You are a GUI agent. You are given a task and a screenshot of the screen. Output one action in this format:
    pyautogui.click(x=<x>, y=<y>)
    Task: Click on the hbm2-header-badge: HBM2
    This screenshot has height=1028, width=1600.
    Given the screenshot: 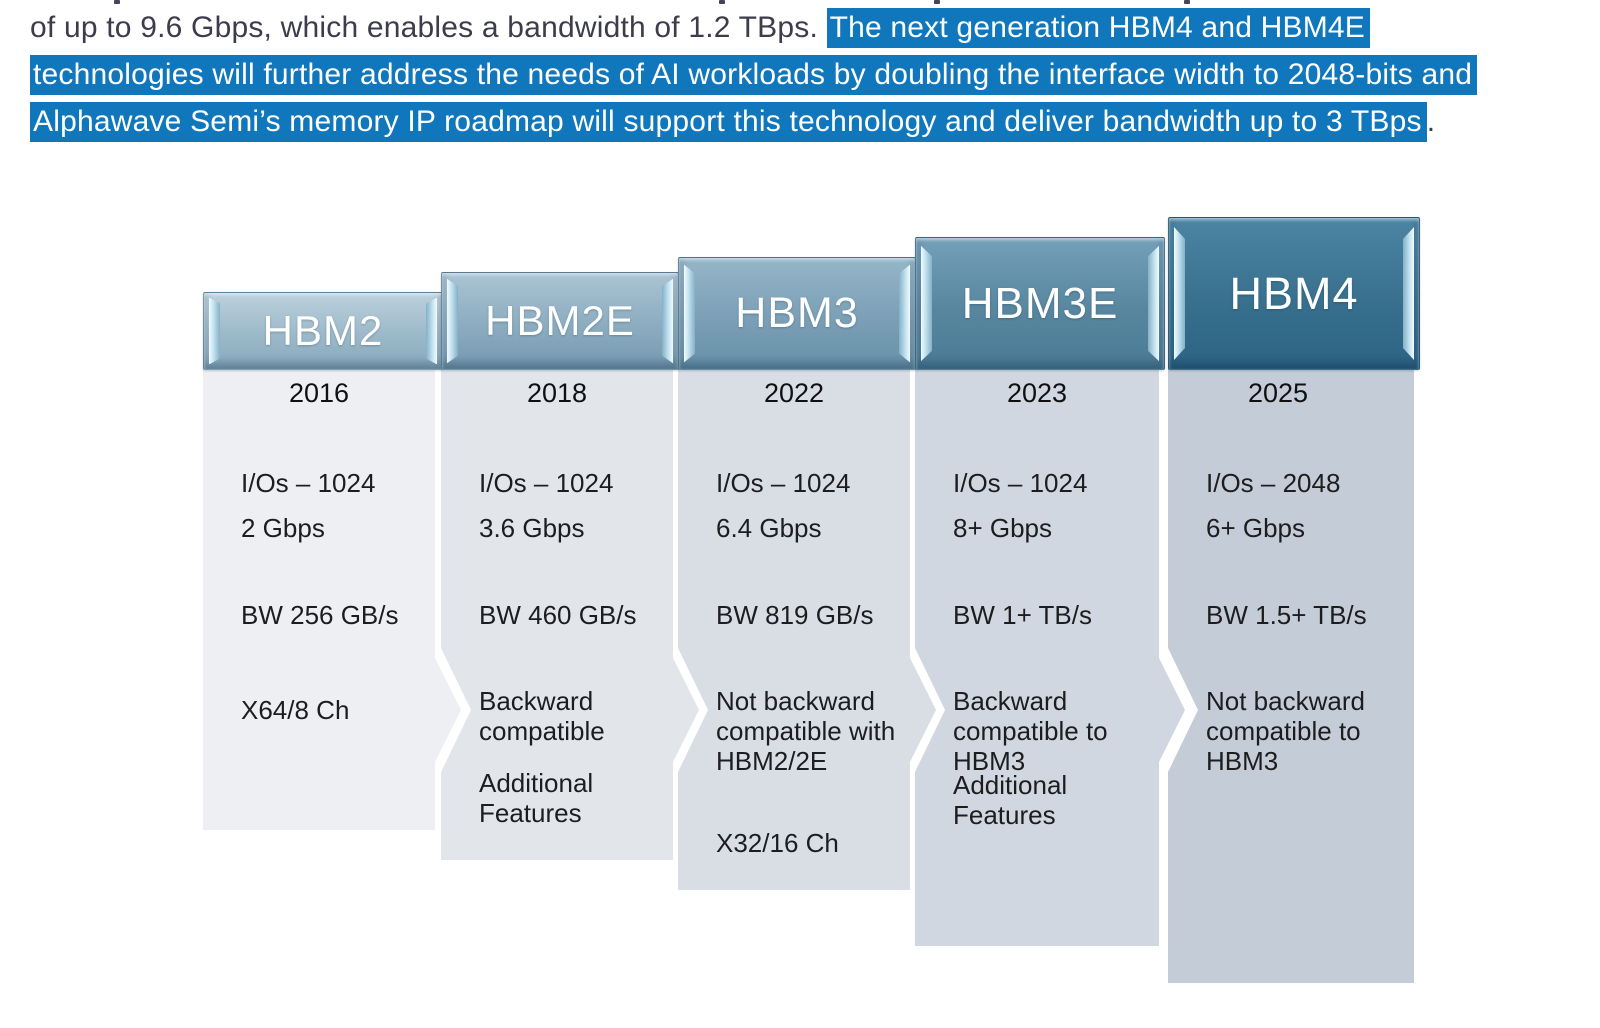 What is the action you would take?
    pyautogui.click(x=323, y=331)
    